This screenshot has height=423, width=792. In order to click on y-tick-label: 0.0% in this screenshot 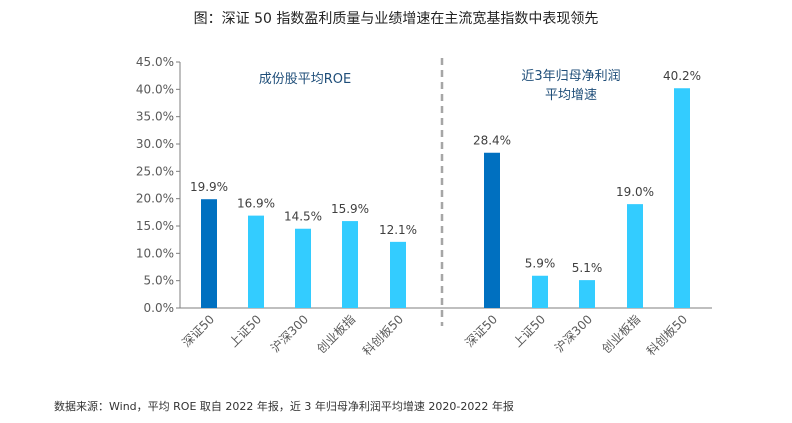, I will do `click(159, 308)`.